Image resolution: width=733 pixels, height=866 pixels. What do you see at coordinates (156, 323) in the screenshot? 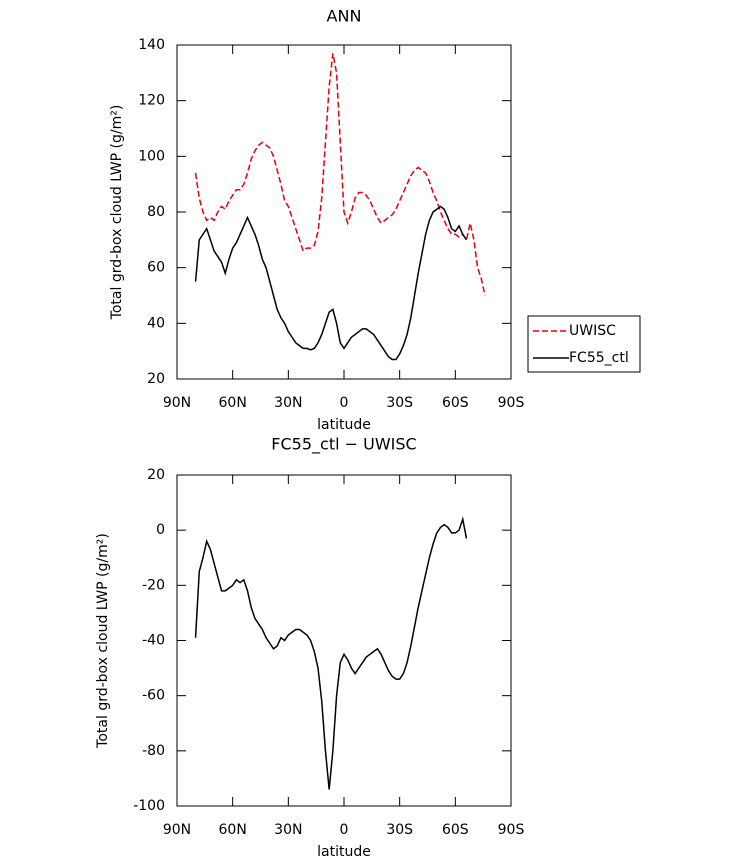
I see `y-tick-label: 40` at bounding box center [156, 323].